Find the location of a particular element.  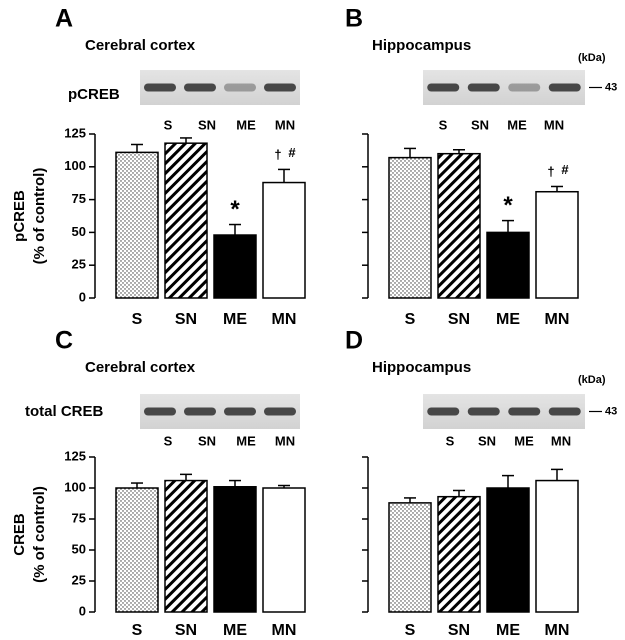

panel-letter: D is located at coordinates (354, 341).